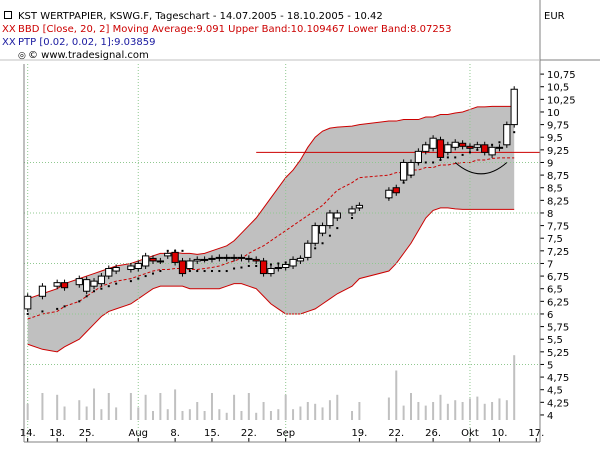 Image resolution: width=600 pixels, height=450 pixels. I want to click on y-tick-label: 7,75, so click(558, 227).